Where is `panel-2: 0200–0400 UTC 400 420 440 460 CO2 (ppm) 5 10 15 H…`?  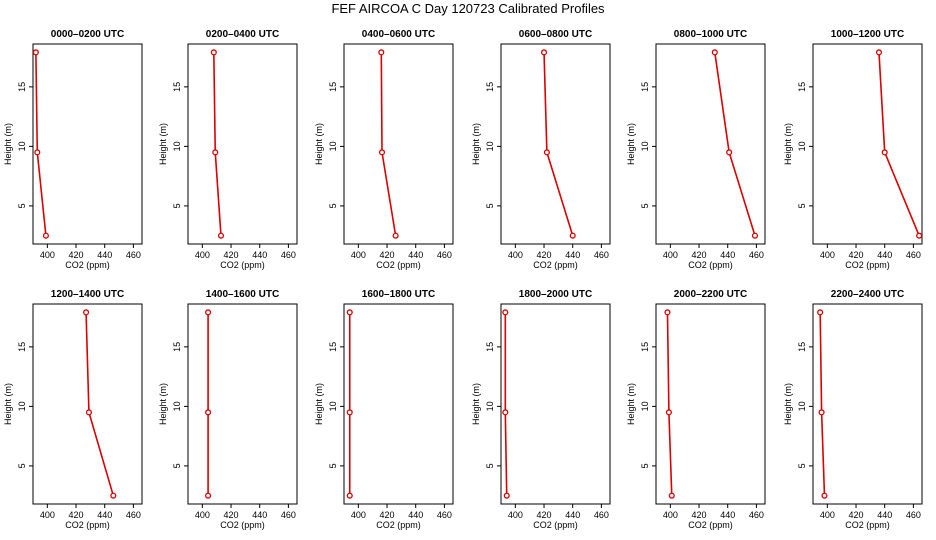 panel-2: 0200–0400 UTC 400 420 440 460 CO2 (ppm) 5 10 15 H… is located at coordinates (228, 149).